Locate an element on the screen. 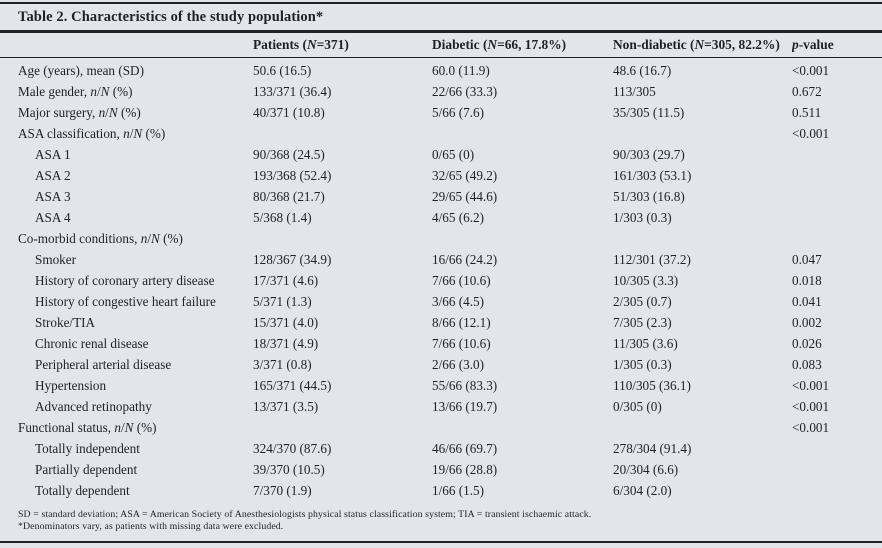 This screenshot has width=882, height=548. cell-value: 35/305 (11.5) is located at coordinates (649, 112).